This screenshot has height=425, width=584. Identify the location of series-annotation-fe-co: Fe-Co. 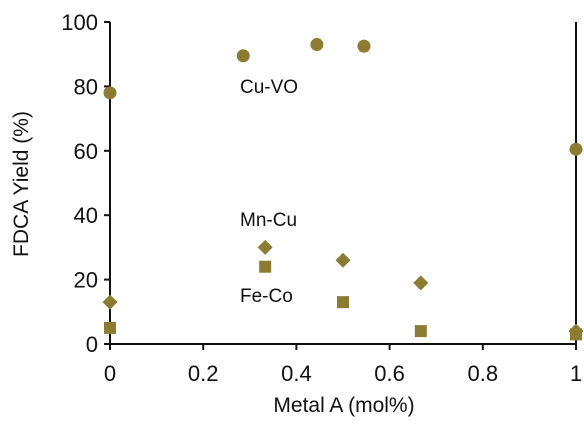
(266, 296).